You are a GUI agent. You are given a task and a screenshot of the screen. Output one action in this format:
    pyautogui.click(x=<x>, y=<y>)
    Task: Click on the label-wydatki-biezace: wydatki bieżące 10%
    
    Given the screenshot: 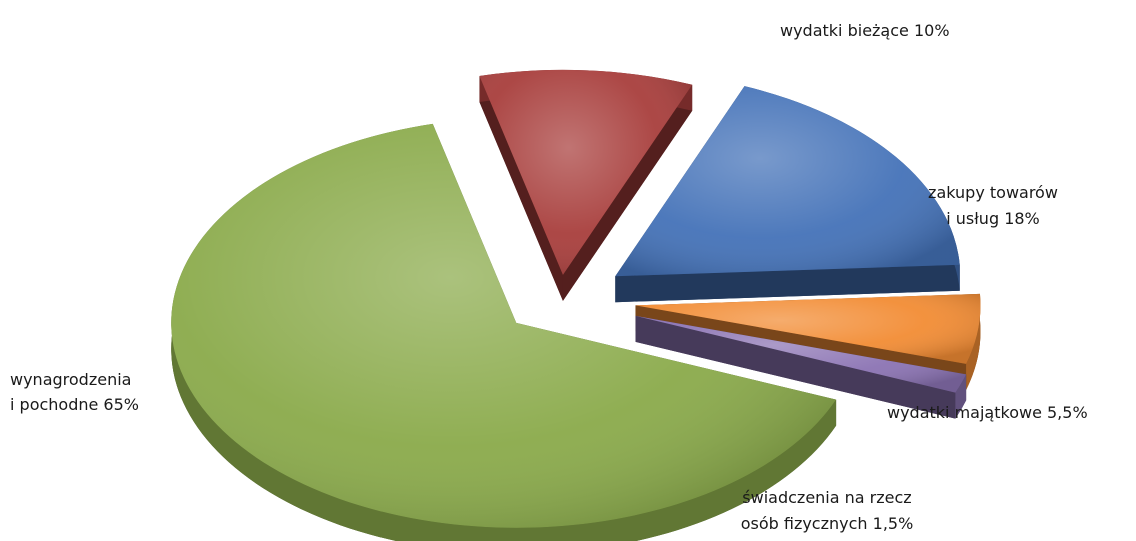 What is the action you would take?
    pyautogui.click(x=865, y=30)
    